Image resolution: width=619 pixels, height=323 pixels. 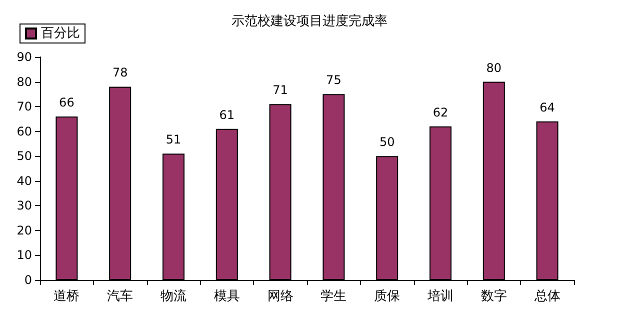 What do you see at coordinates (310, 21) in the screenshot?
I see `chart-title: 示范校建设项目进度完成率` at bounding box center [310, 21].